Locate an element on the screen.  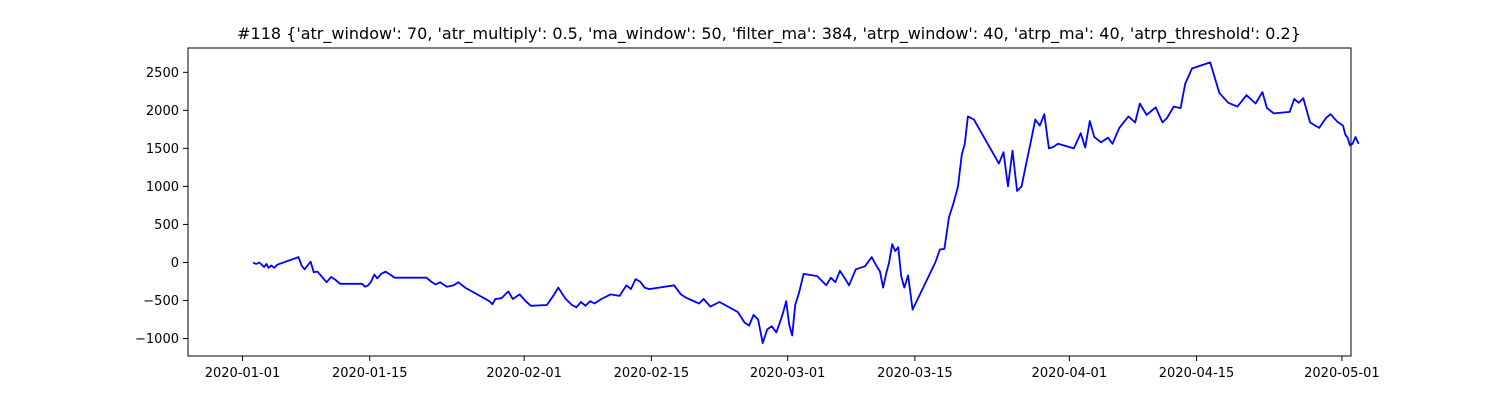
x-tick-label: 2020-02-15 is located at coordinates (652, 373).